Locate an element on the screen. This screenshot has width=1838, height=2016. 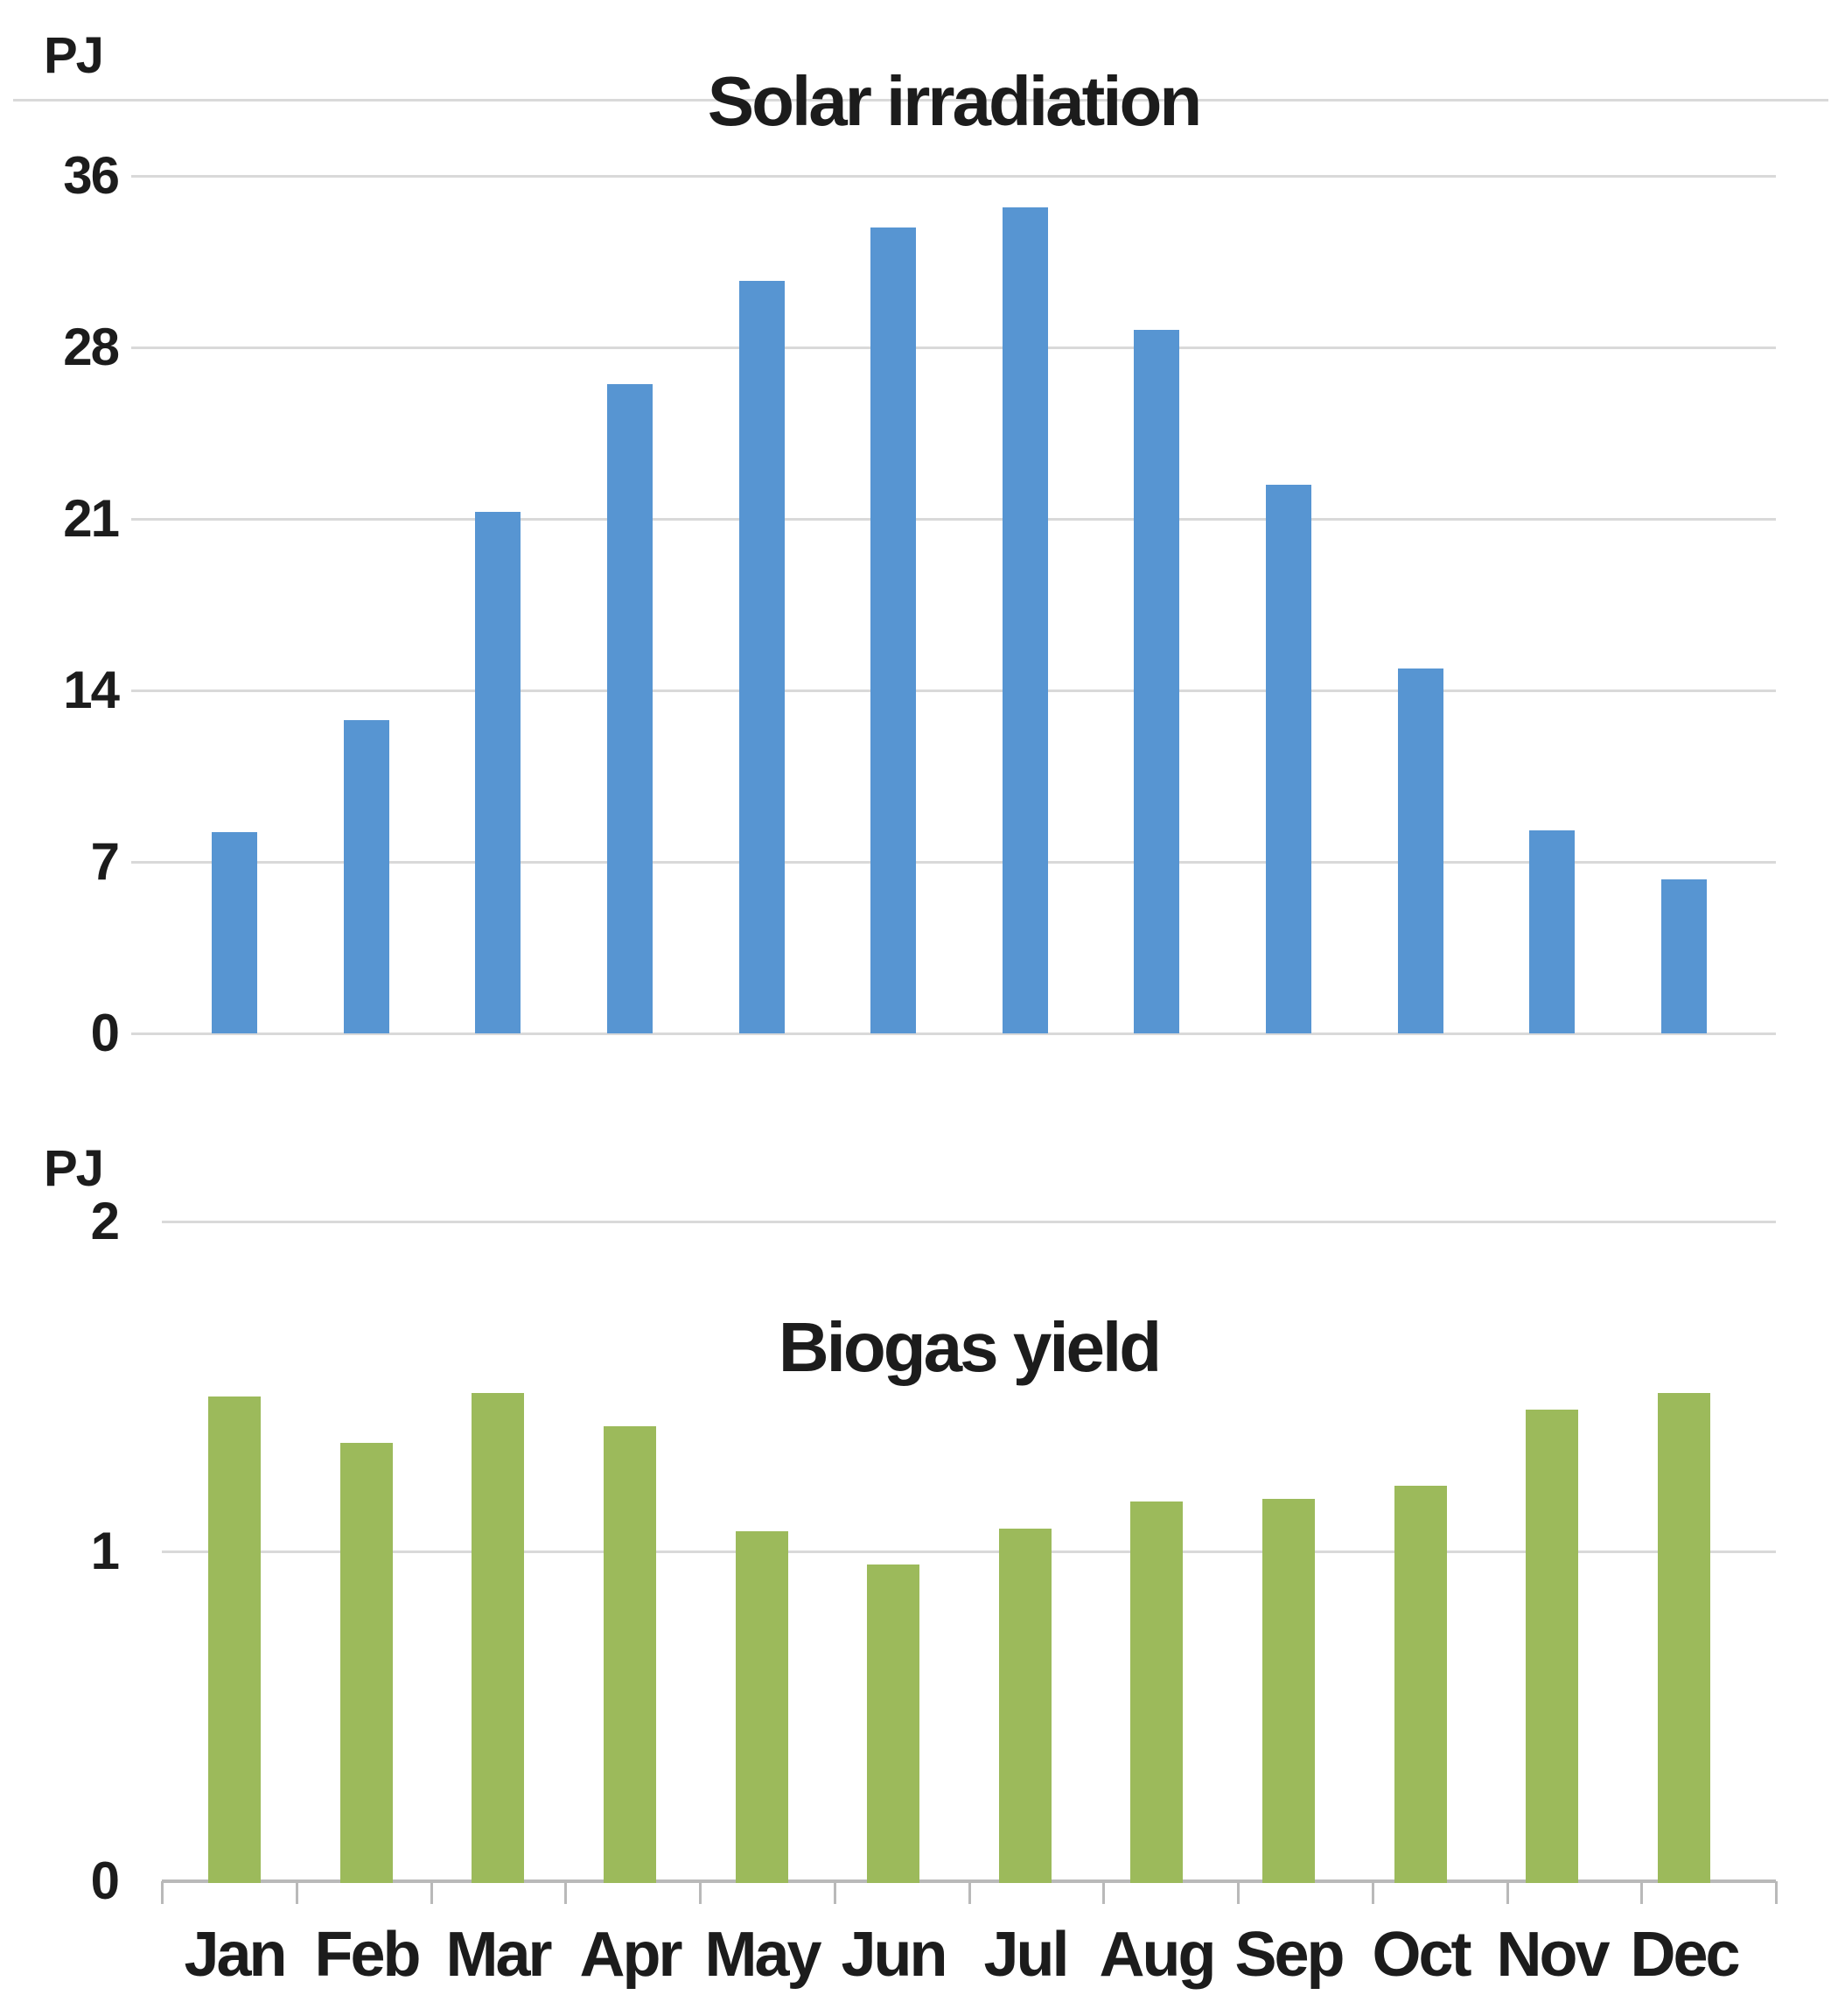
month-label-jul: Jul is located at coordinates (1026, 1955).